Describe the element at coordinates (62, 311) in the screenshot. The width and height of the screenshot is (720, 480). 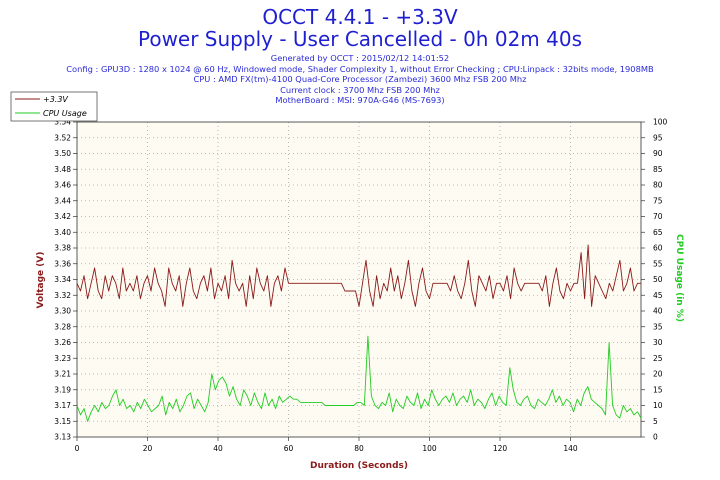
I see `y-tick-label: 3.30` at that location.